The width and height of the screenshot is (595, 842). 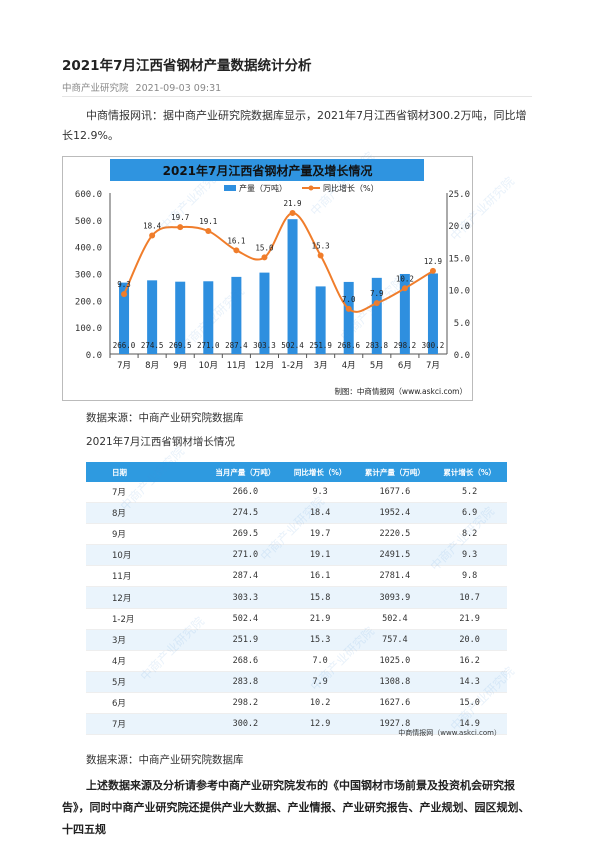 I want to click on line-data-label: 10.2, so click(x=405, y=278).